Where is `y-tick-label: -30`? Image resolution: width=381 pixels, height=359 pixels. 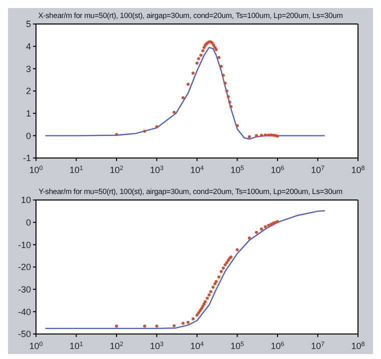 y-tick-label: -30 is located at coordinates (24, 289).